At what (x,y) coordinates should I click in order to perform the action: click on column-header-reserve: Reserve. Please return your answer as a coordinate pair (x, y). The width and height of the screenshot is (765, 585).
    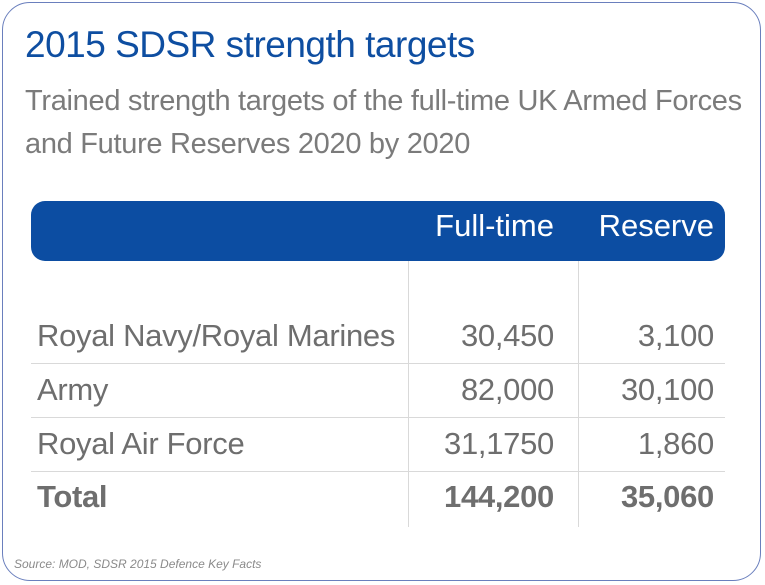
    Looking at the image, I should click on (656, 225).